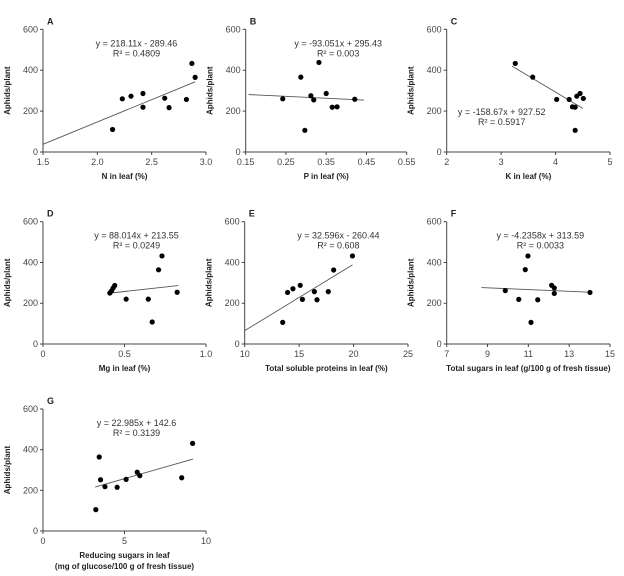 This screenshot has height=576, width=624. Describe the element at coordinates (609, 162) in the screenshot. I see `x-tick-label: 5` at that location.